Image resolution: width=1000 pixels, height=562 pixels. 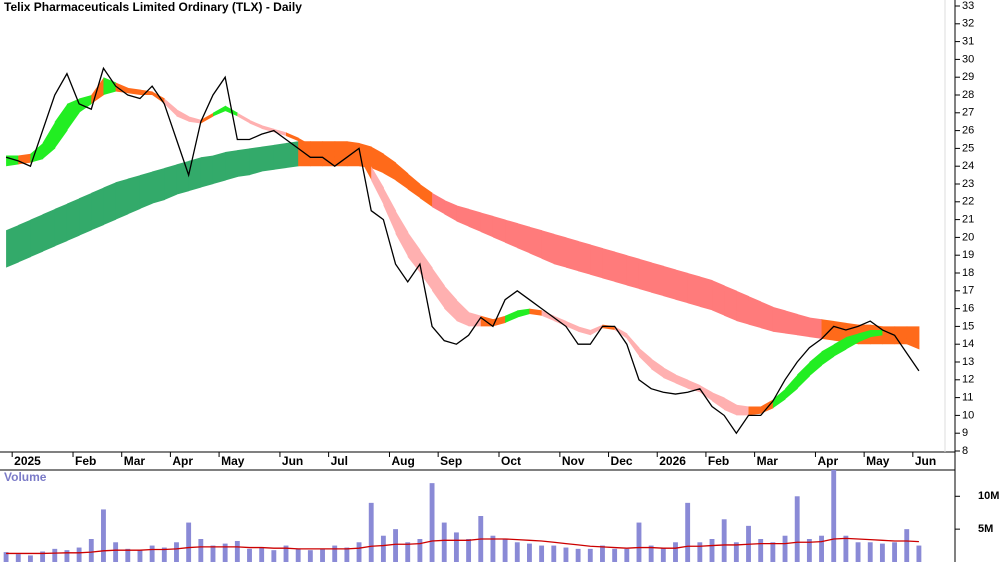 I want to click on y-tick-label: 16, so click(x=968, y=309).